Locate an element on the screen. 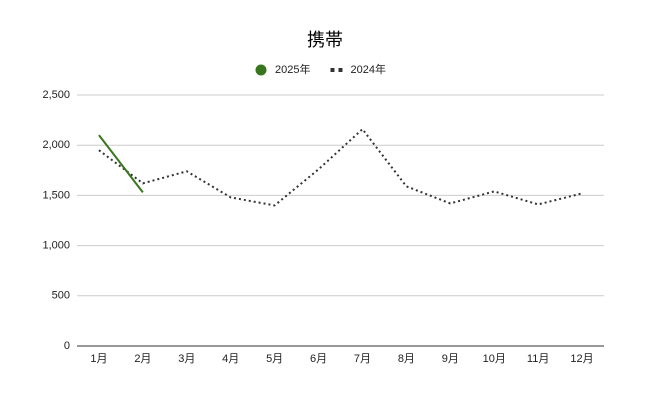  y-tick-label: 2,500 is located at coordinates (56, 95).